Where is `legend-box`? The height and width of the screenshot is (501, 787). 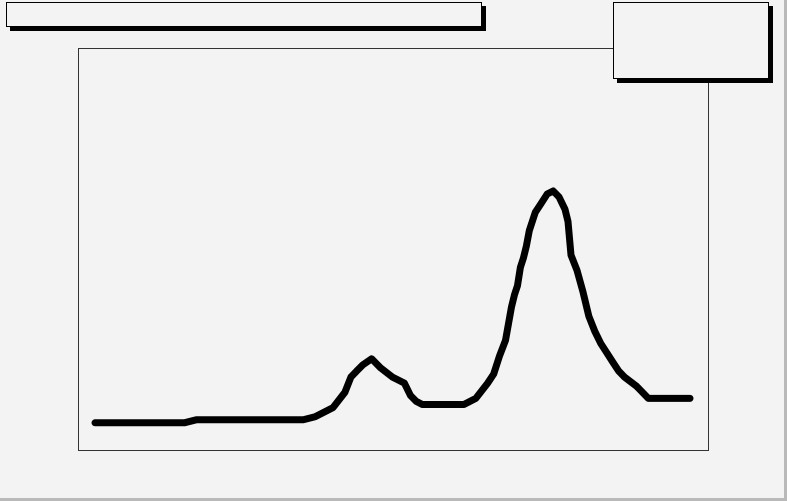 legend-box is located at coordinates (691, 40).